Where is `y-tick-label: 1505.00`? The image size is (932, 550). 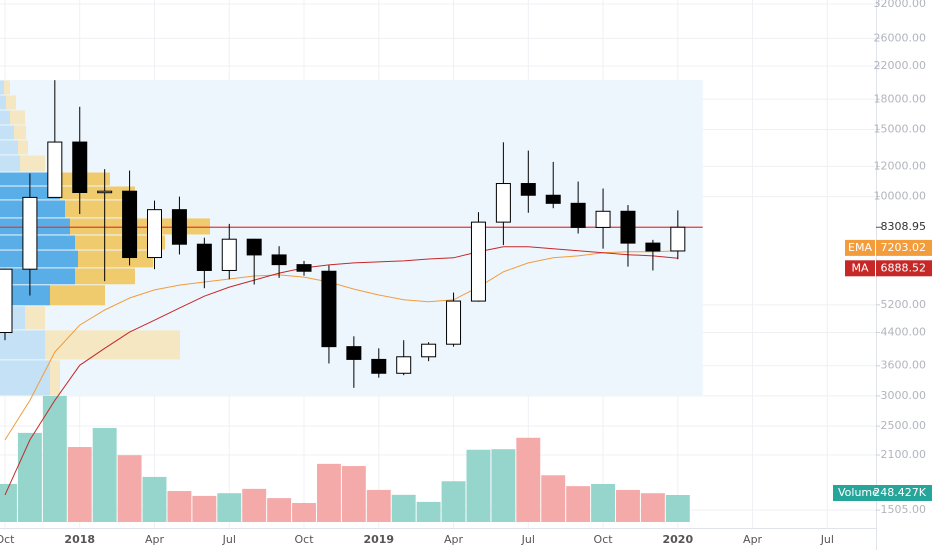
y-tick-label: 1505.00 is located at coordinates (904, 509).